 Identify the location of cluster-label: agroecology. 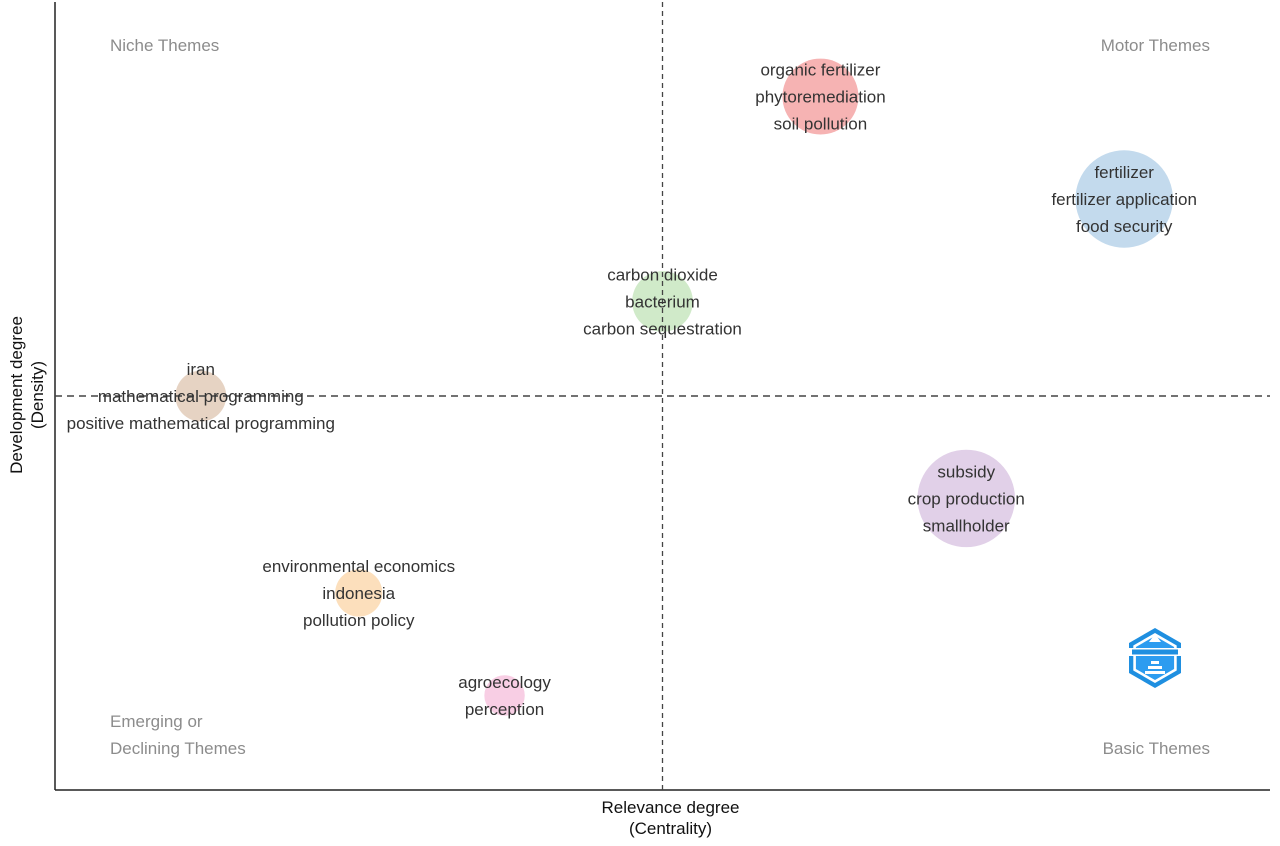
(504, 682).